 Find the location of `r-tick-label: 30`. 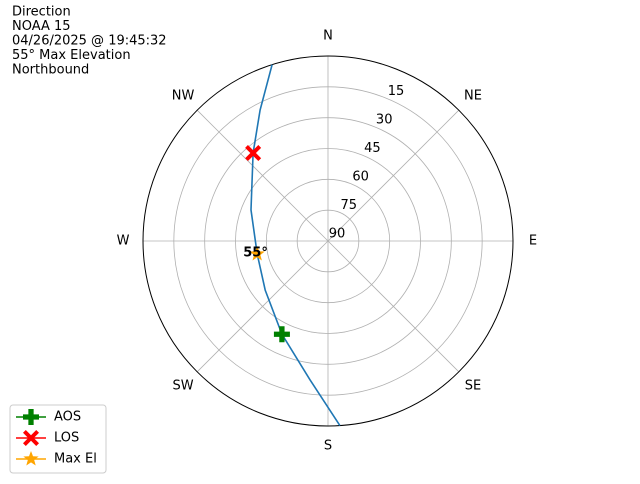

r-tick-label: 30 is located at coordinates (384, 120).